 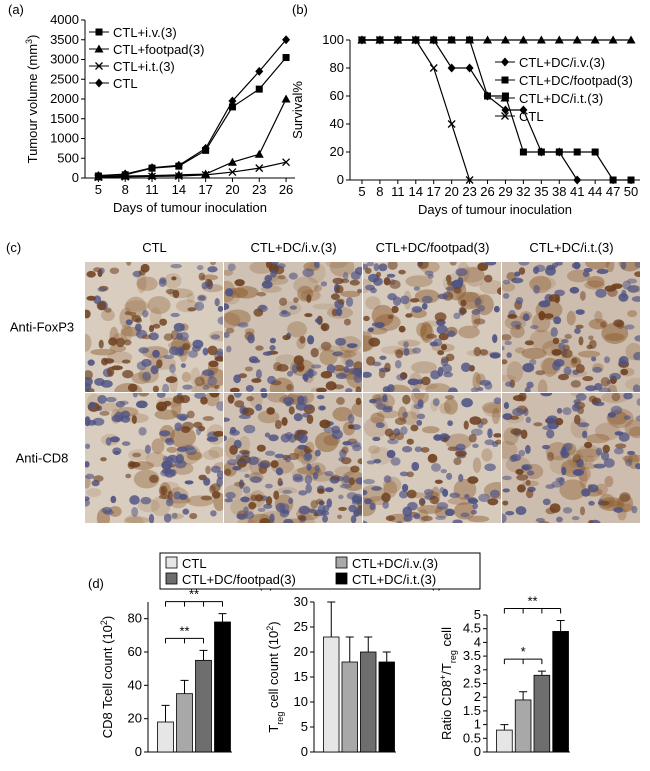 What do you see at coordinates (341, 578) in the screenshot?
I see `legend-swatch` at bounding box center [341, 578].